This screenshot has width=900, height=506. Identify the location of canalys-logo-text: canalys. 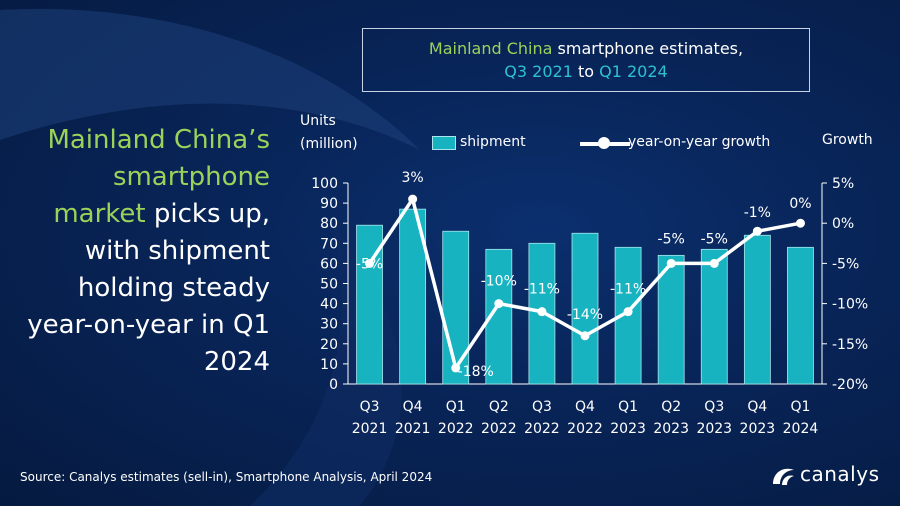
(840, 474).